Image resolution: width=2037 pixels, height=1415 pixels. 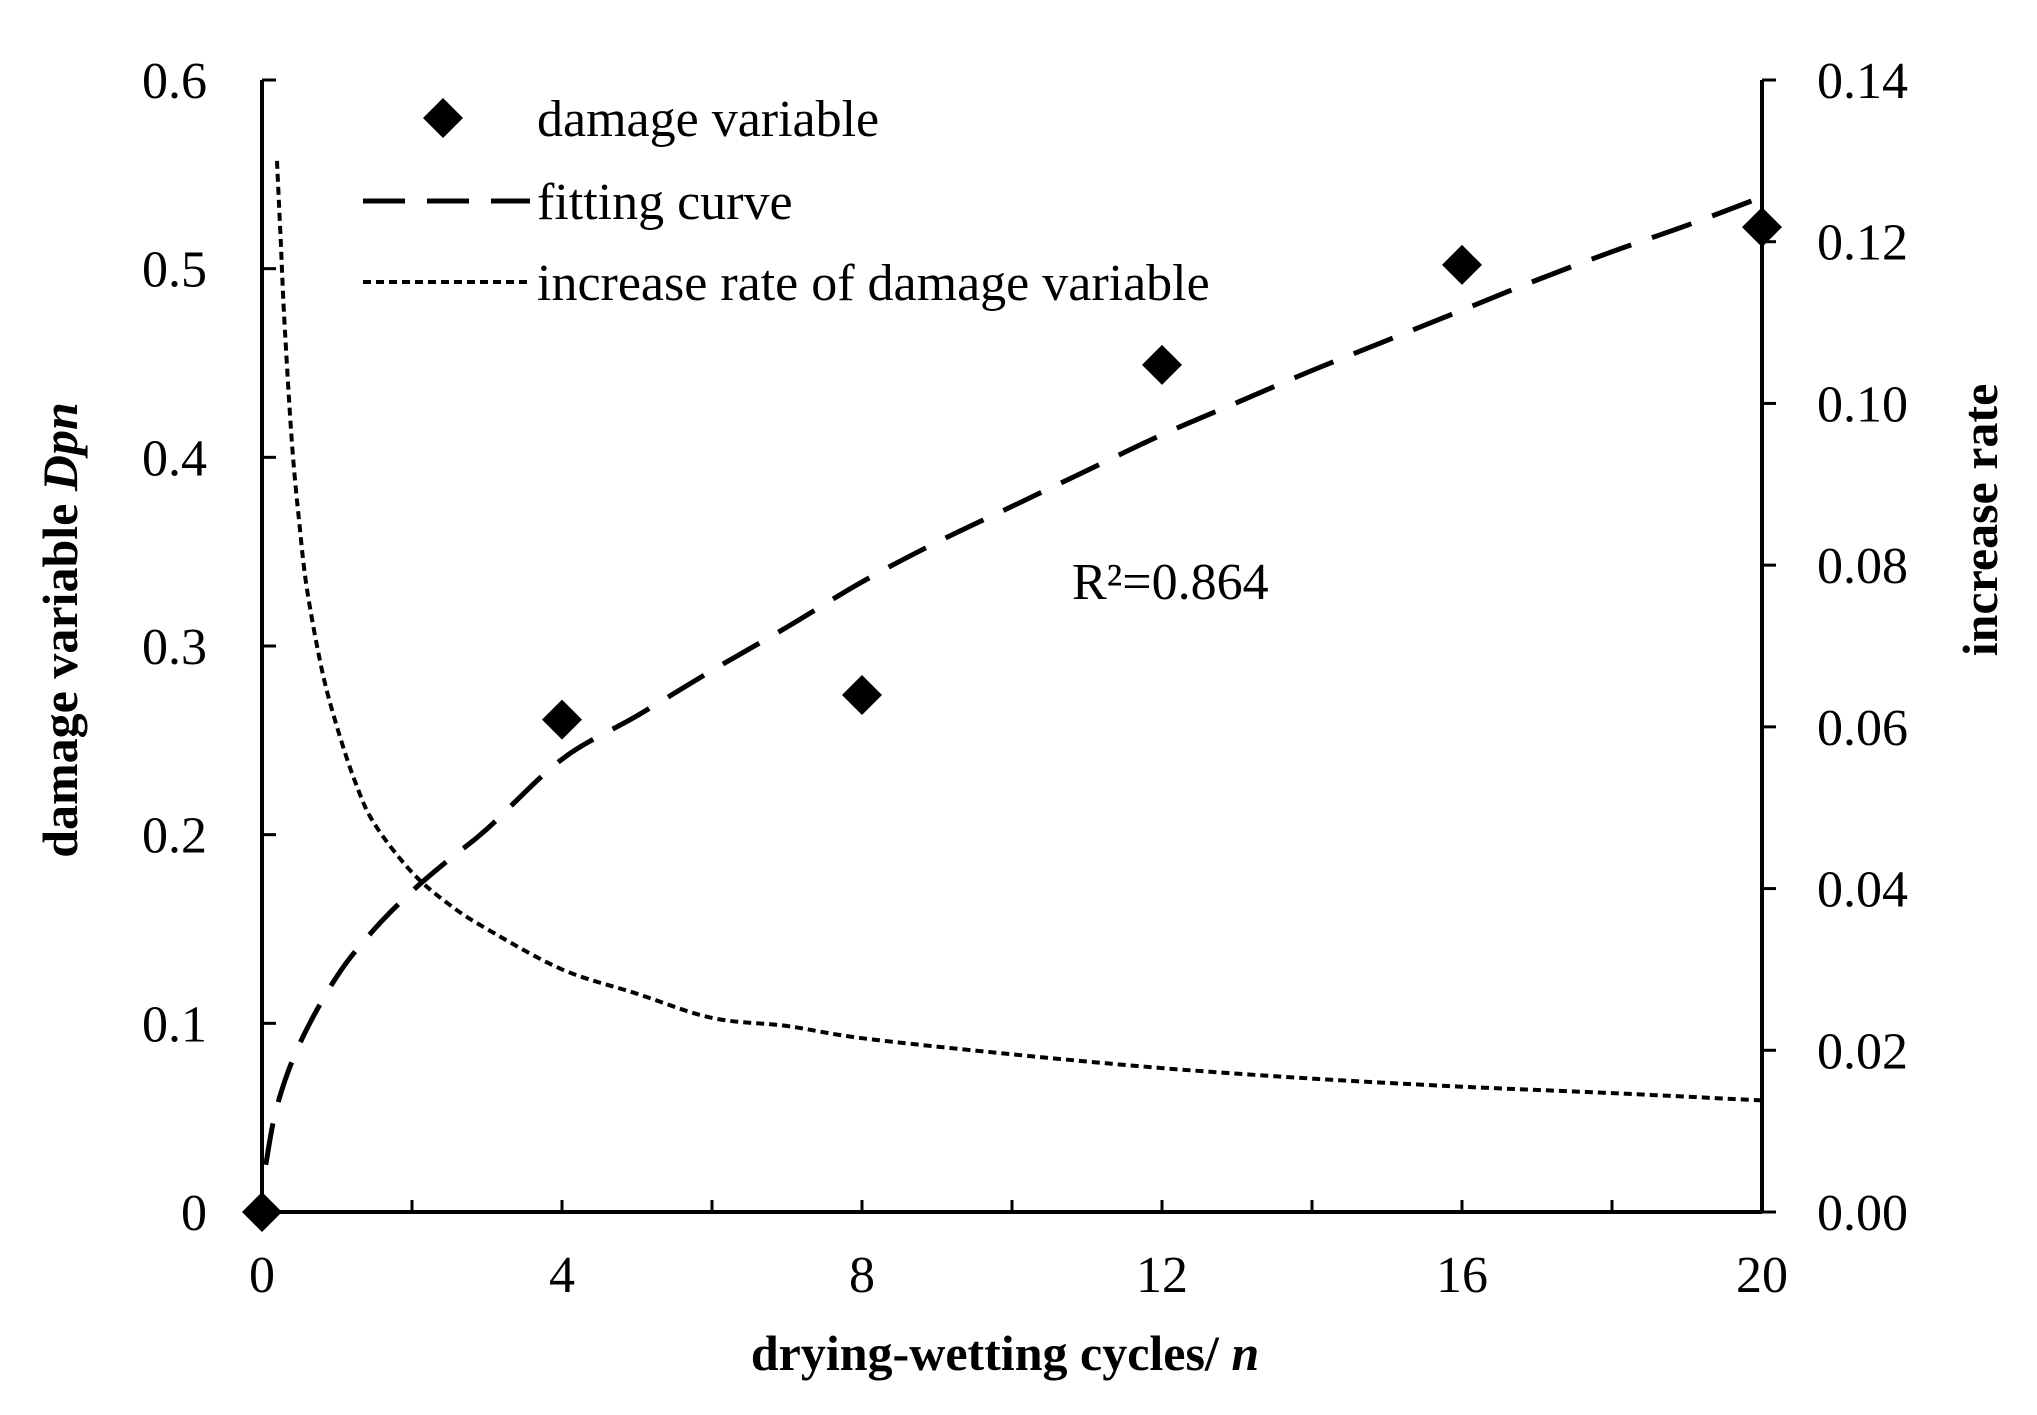 I want to click on y-tick-label: 0.2, so click(x=174, y=836).